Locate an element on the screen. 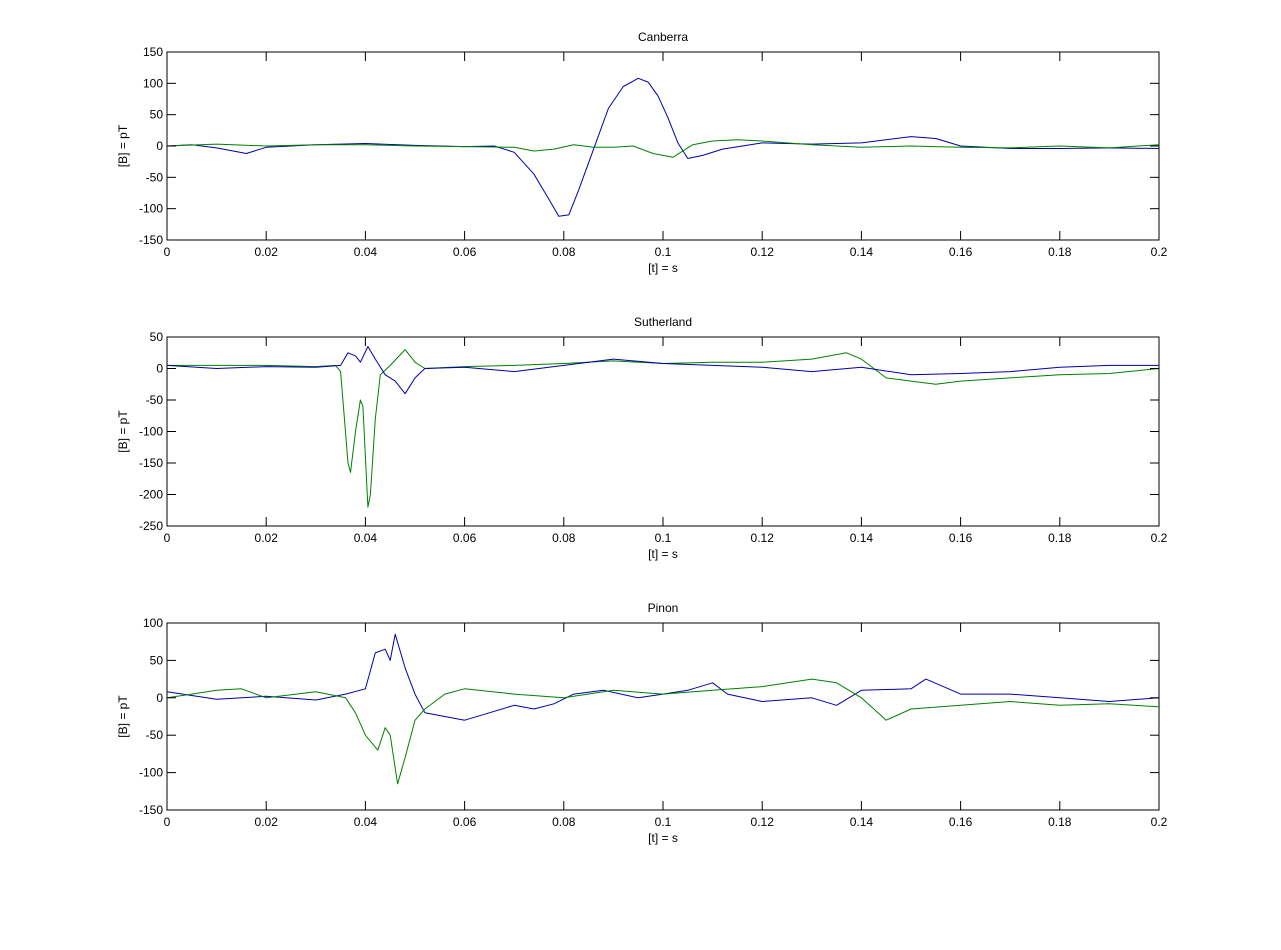 The width and height of the screenshot is (1281, 950). subplot-title: Sutherland is located at coordinates (663, 322).